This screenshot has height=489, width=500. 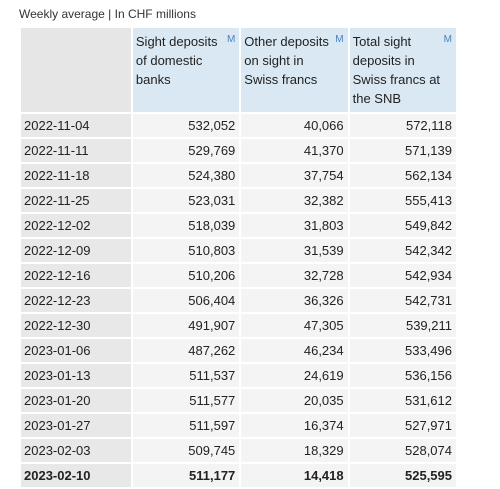 I want to click on table-row: 2022-11-25 523,031 32,382 555,413, so click(x=238, y=200).